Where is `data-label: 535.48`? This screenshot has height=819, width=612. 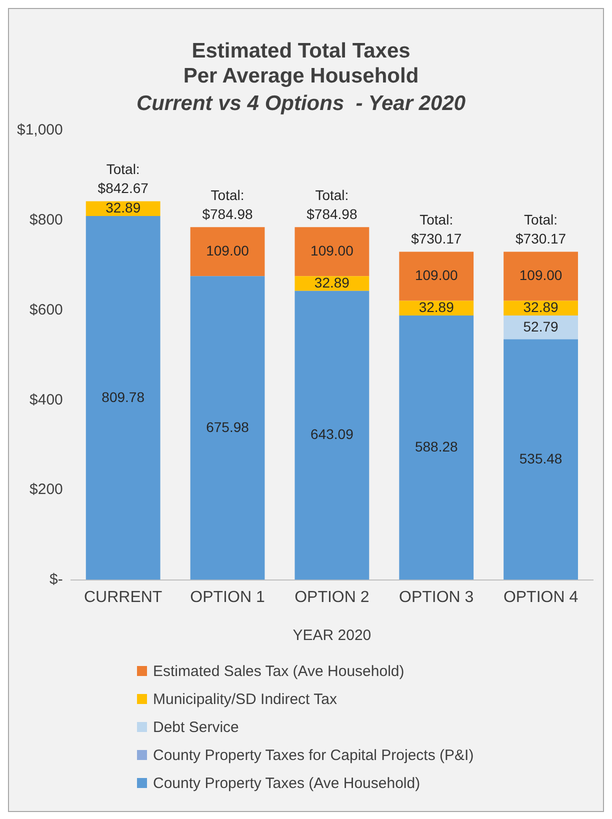 data-label: 535.48 is located at coordinates (540, 458).